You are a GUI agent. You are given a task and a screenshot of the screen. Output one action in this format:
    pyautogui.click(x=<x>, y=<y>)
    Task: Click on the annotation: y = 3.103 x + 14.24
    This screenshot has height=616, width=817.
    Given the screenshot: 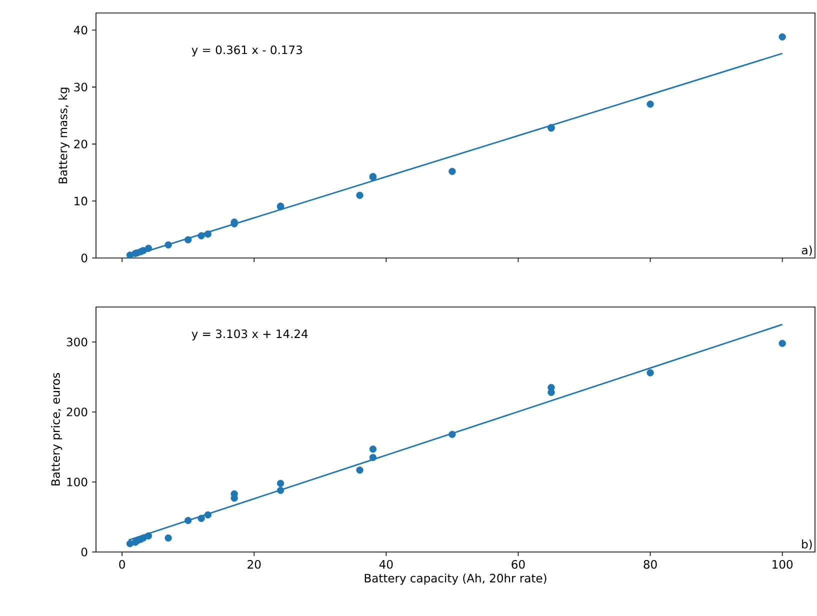 What is the action you would take?
    pyautogui.click(x=250, y=334)
    